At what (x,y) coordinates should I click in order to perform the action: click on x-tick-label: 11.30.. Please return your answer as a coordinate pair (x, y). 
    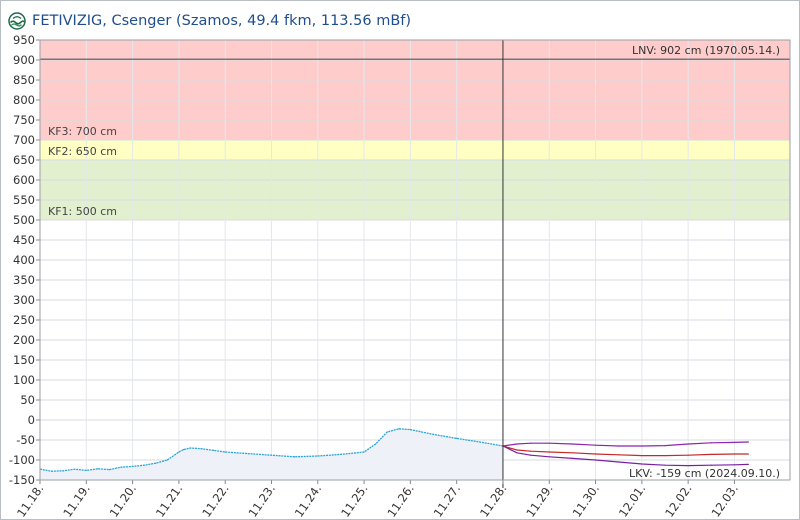
    Looking at the image, I should click on (586, 501).